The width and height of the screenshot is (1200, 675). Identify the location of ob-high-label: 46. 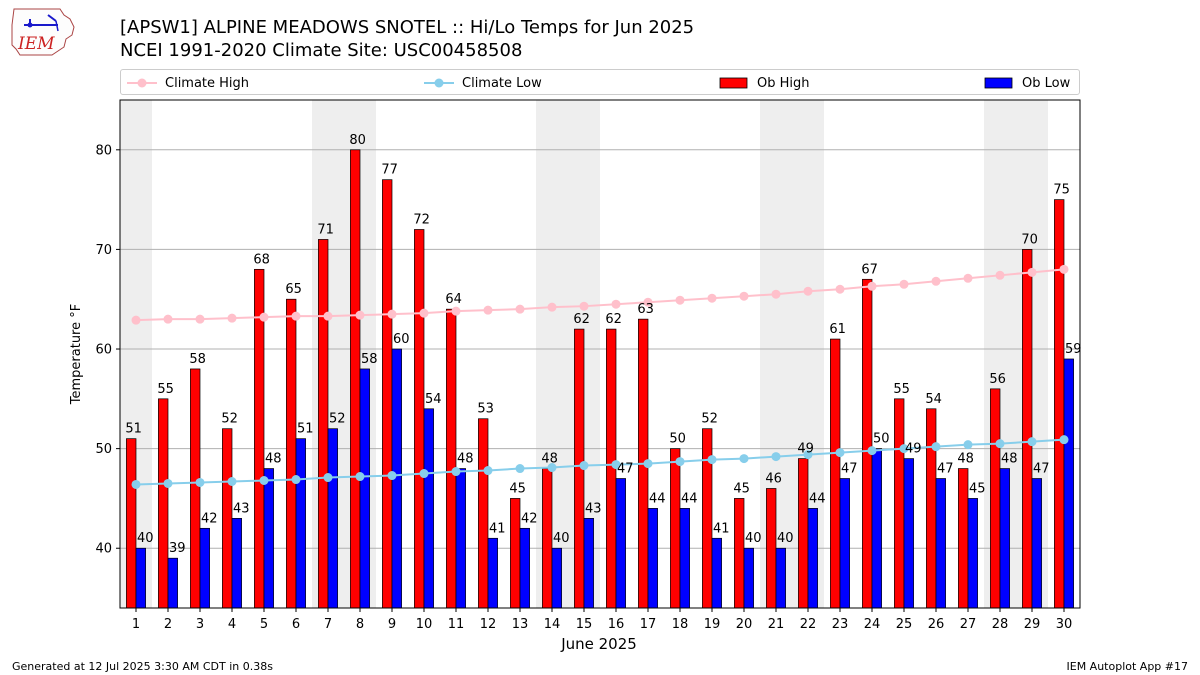
(773, 478).